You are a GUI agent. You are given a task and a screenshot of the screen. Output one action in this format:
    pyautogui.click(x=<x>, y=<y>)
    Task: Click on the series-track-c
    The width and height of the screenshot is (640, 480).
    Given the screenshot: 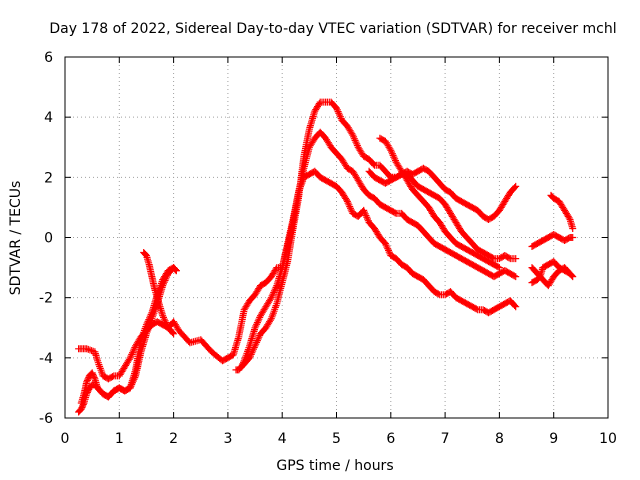 What is the action you would take?
    pyautogui.click(x=128, y=335)
    